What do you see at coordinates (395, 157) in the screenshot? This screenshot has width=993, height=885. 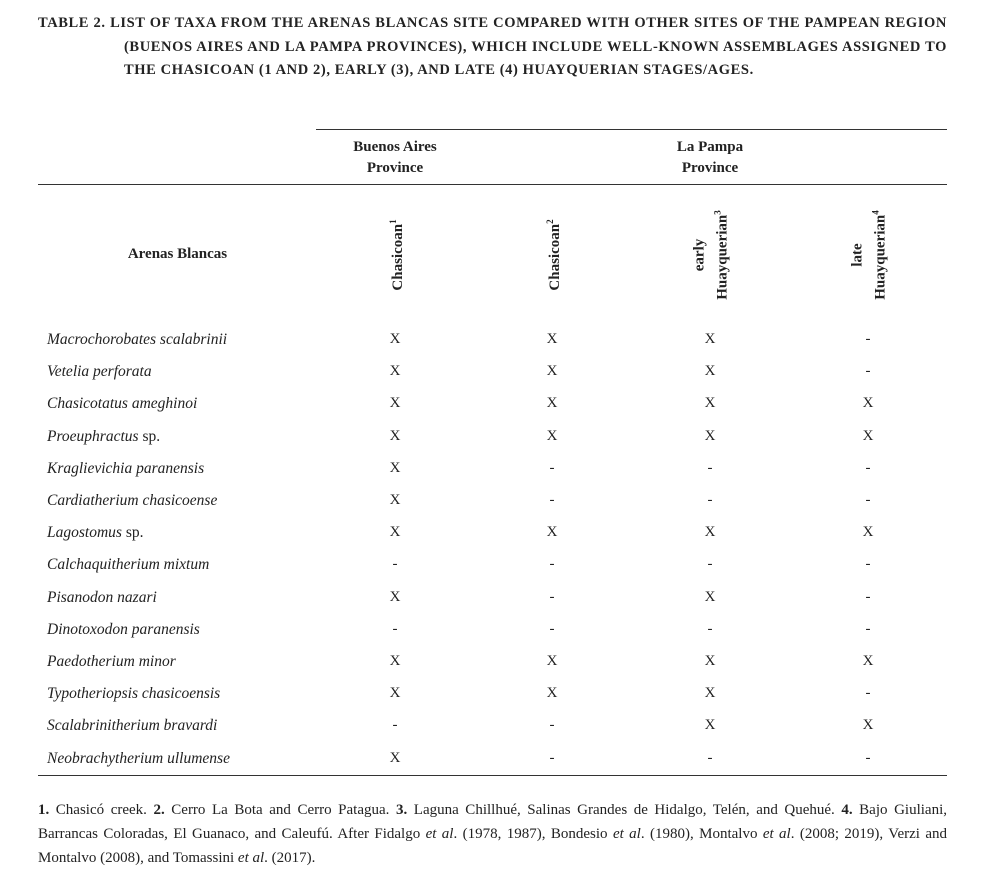 I see `group-header: Buenos Aires Province` at bounding box center [395, 157].